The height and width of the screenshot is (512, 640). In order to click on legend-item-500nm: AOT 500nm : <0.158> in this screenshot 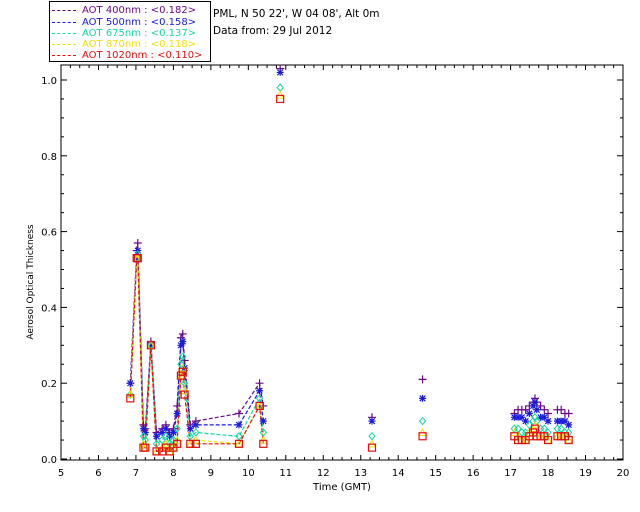, I will do `click(124, 22)`.